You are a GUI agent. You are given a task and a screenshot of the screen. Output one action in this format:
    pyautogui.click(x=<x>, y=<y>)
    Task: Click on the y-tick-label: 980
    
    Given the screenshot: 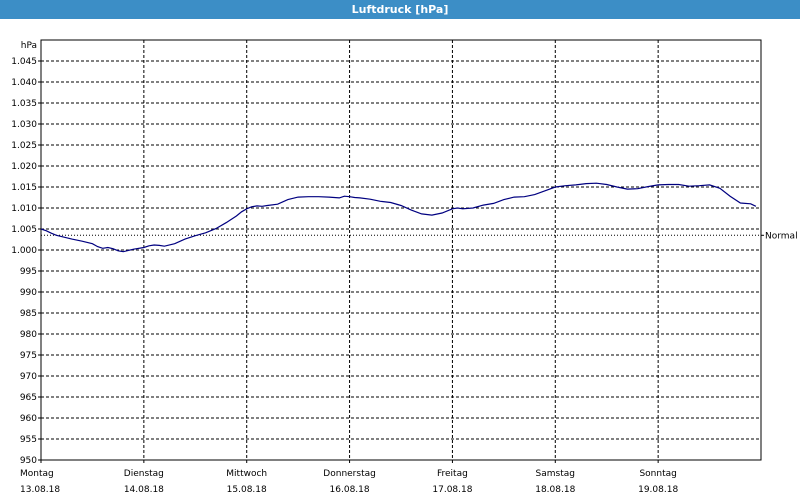 What is the action you would take?
    pyautogui.click(x=28, y=335)
    